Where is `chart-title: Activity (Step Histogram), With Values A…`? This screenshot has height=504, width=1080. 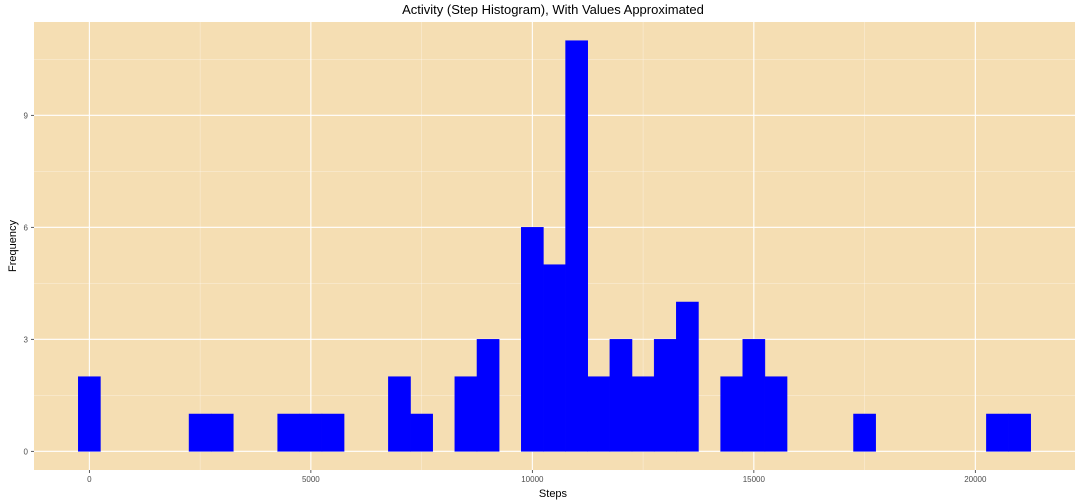 chart-title: Activity (Step Histogram), With Values A… is located at coordinates (553, 9).